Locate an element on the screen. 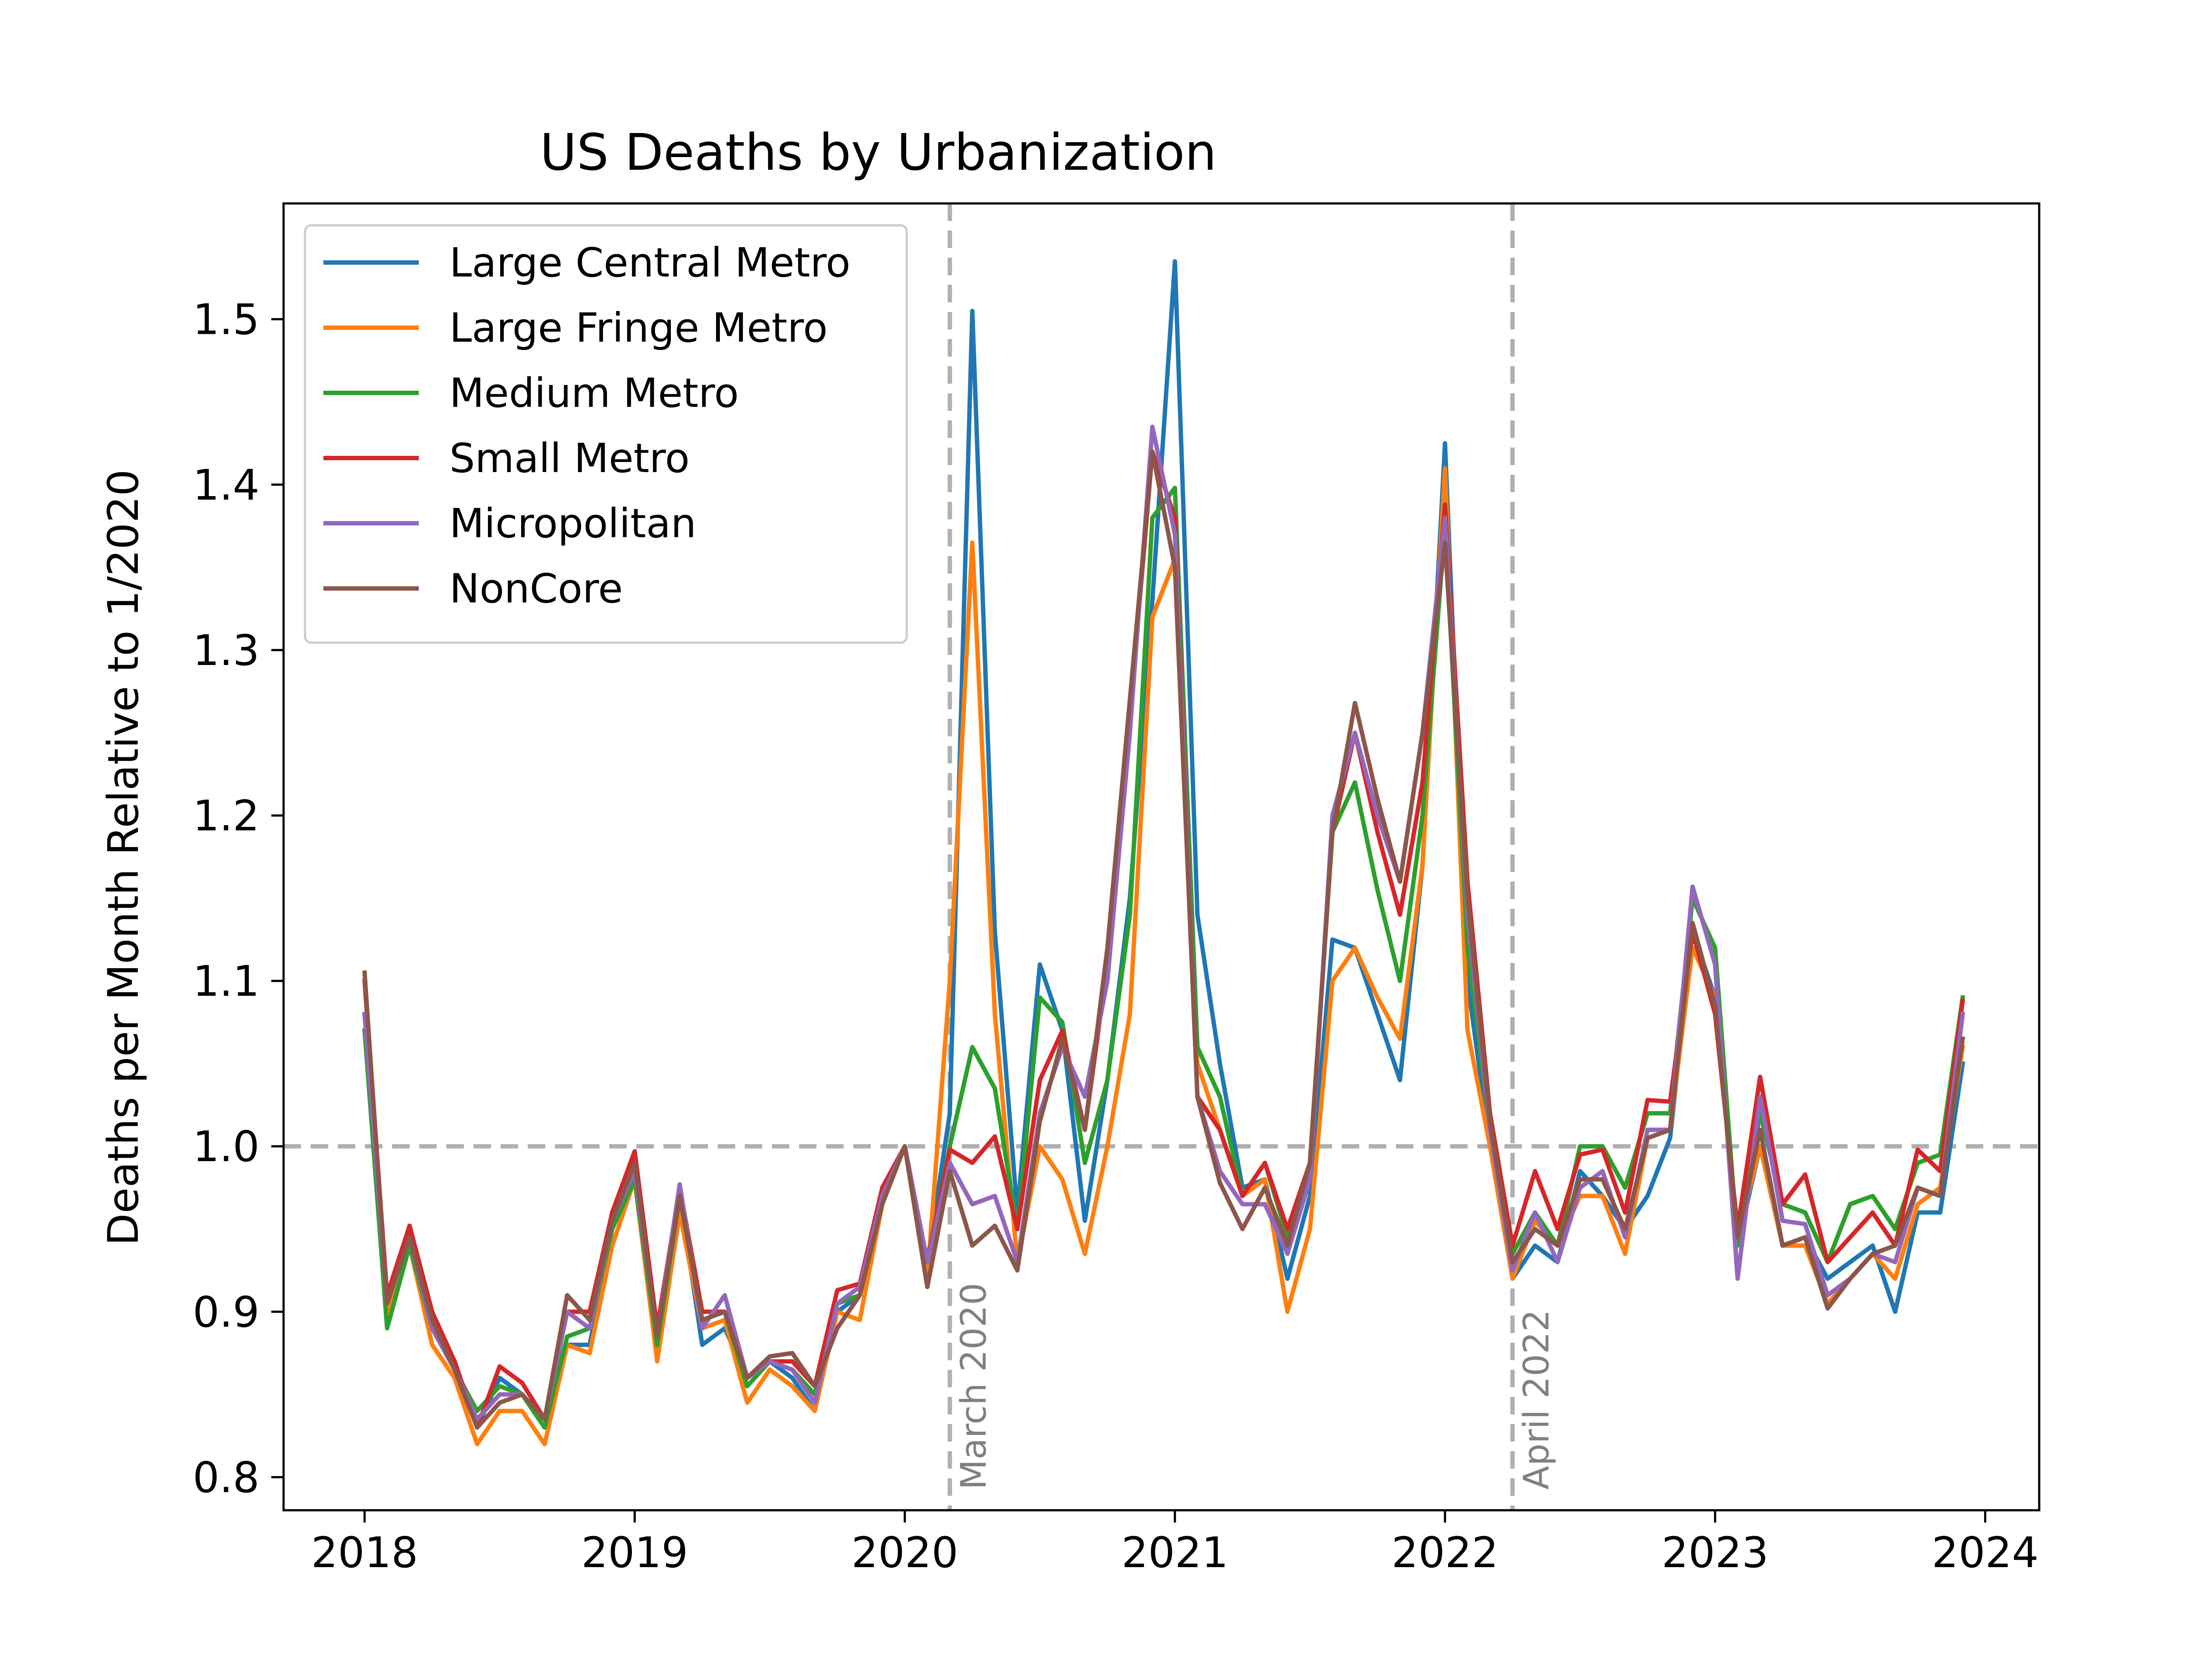 This screenshot has height=1680, width=2188. y-tick-label-2: 0.9 is located at coordinates (226, 1312).